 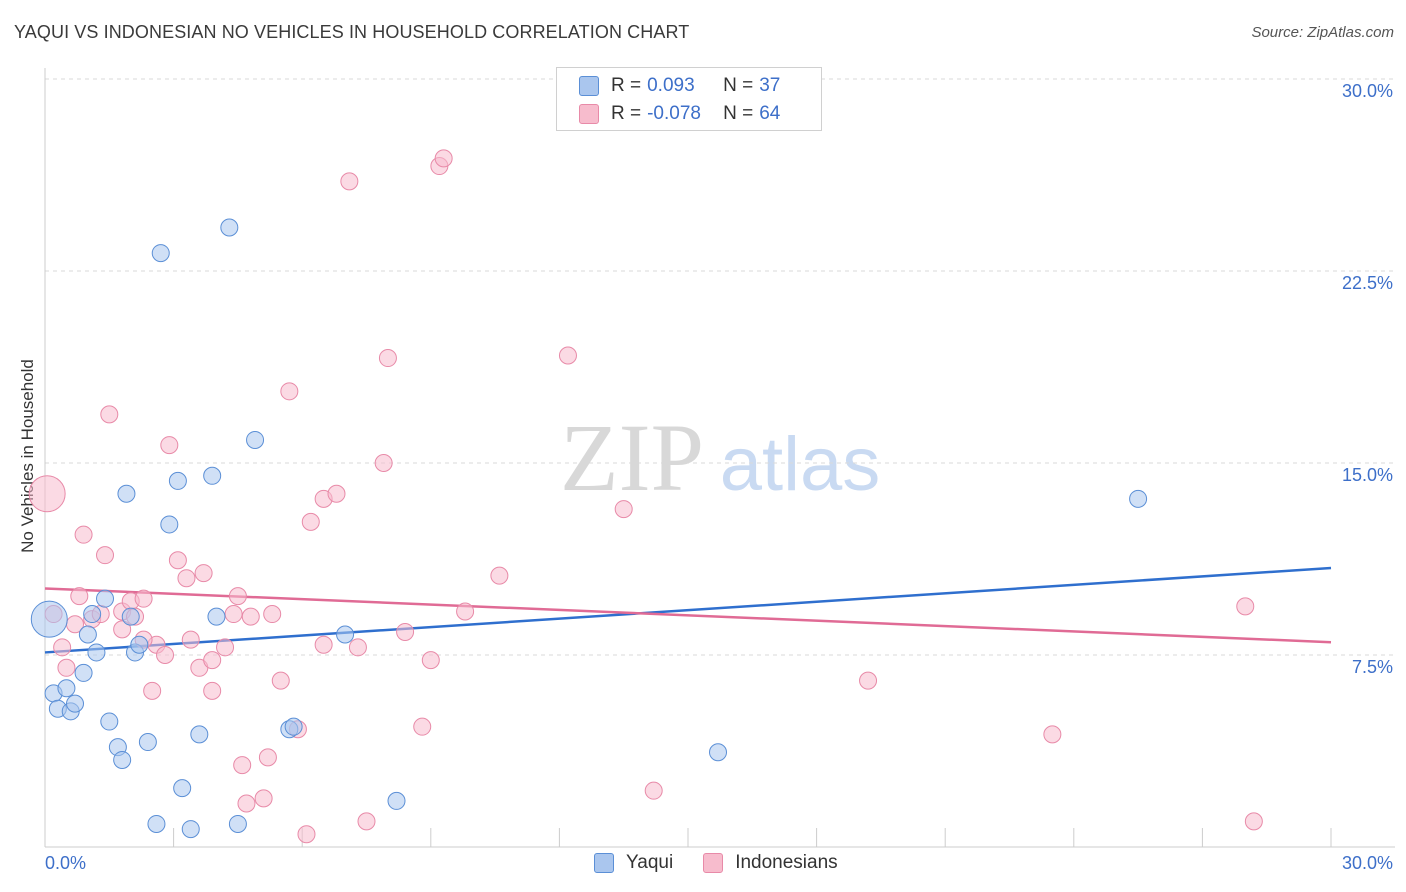 I want to click on watermark-zip: ZIP, so click(x=632, y=457).